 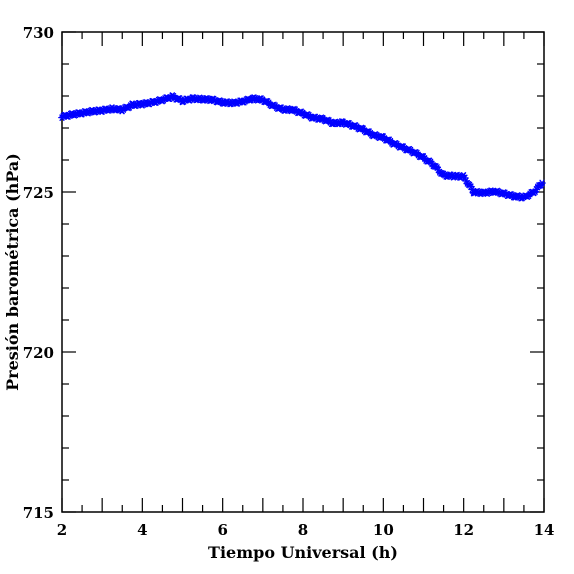 What do you see at coordinates (38, 353) in the screenshot?
I see `y-tick-label: 720` at bounding box center [38, 353].